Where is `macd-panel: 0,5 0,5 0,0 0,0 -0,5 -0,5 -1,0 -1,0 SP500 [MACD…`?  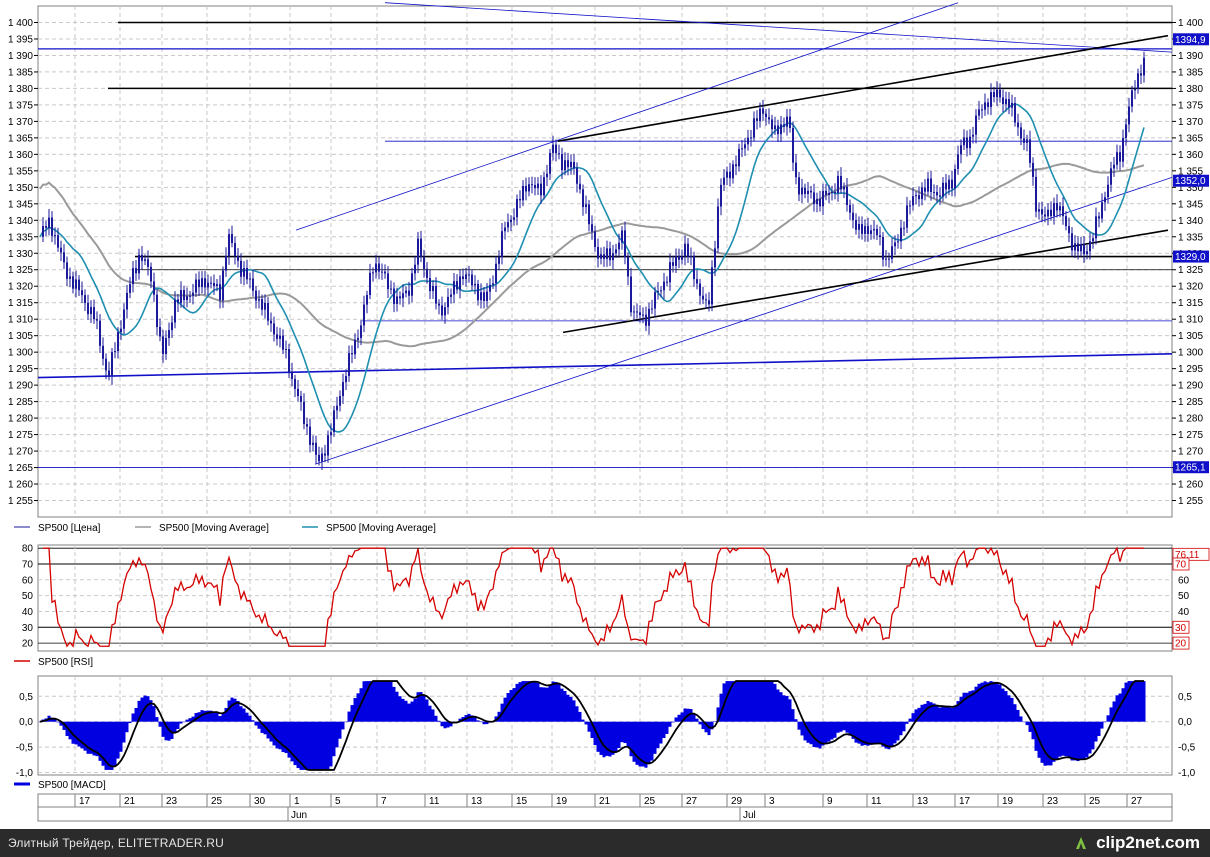
macd-panel: 0,5 0,5 0,0 0,0 -0,5 -0,5 -1,0 -1,0 SP500 [MACD… is located at coordinates (605, 733).